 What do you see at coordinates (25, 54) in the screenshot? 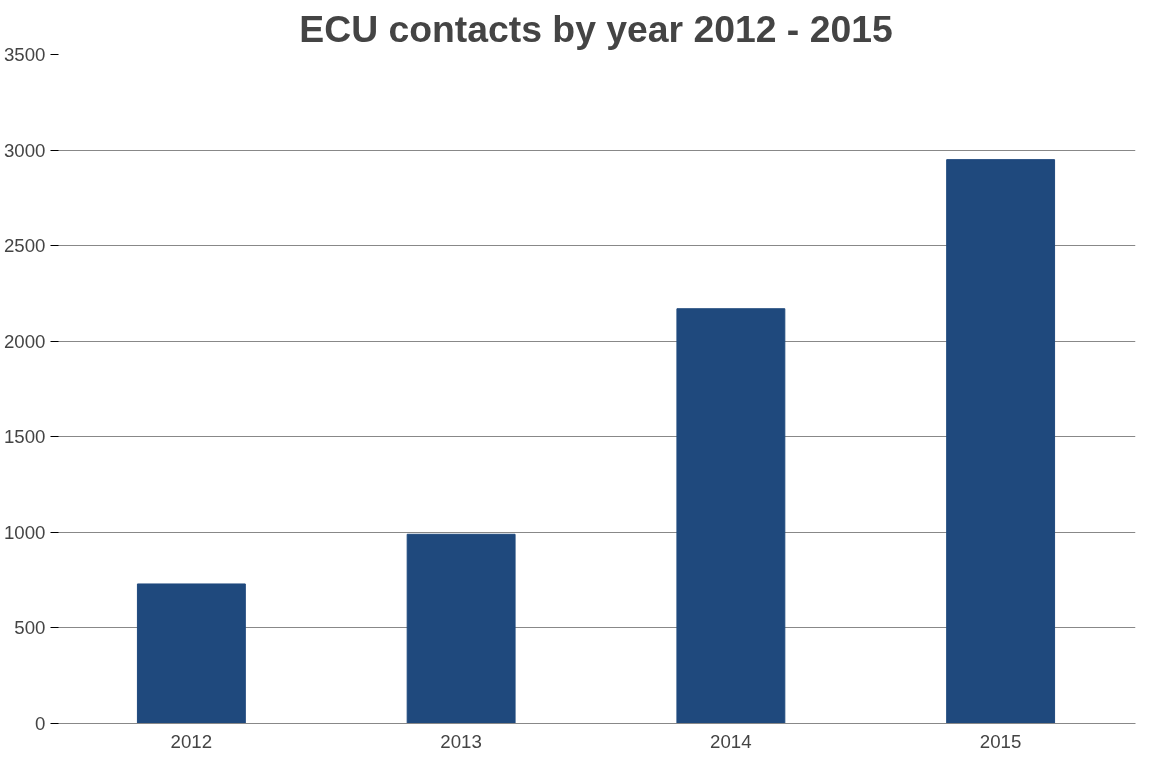
I see `y-tick-label: 3500` at bounding box center [25, 54].